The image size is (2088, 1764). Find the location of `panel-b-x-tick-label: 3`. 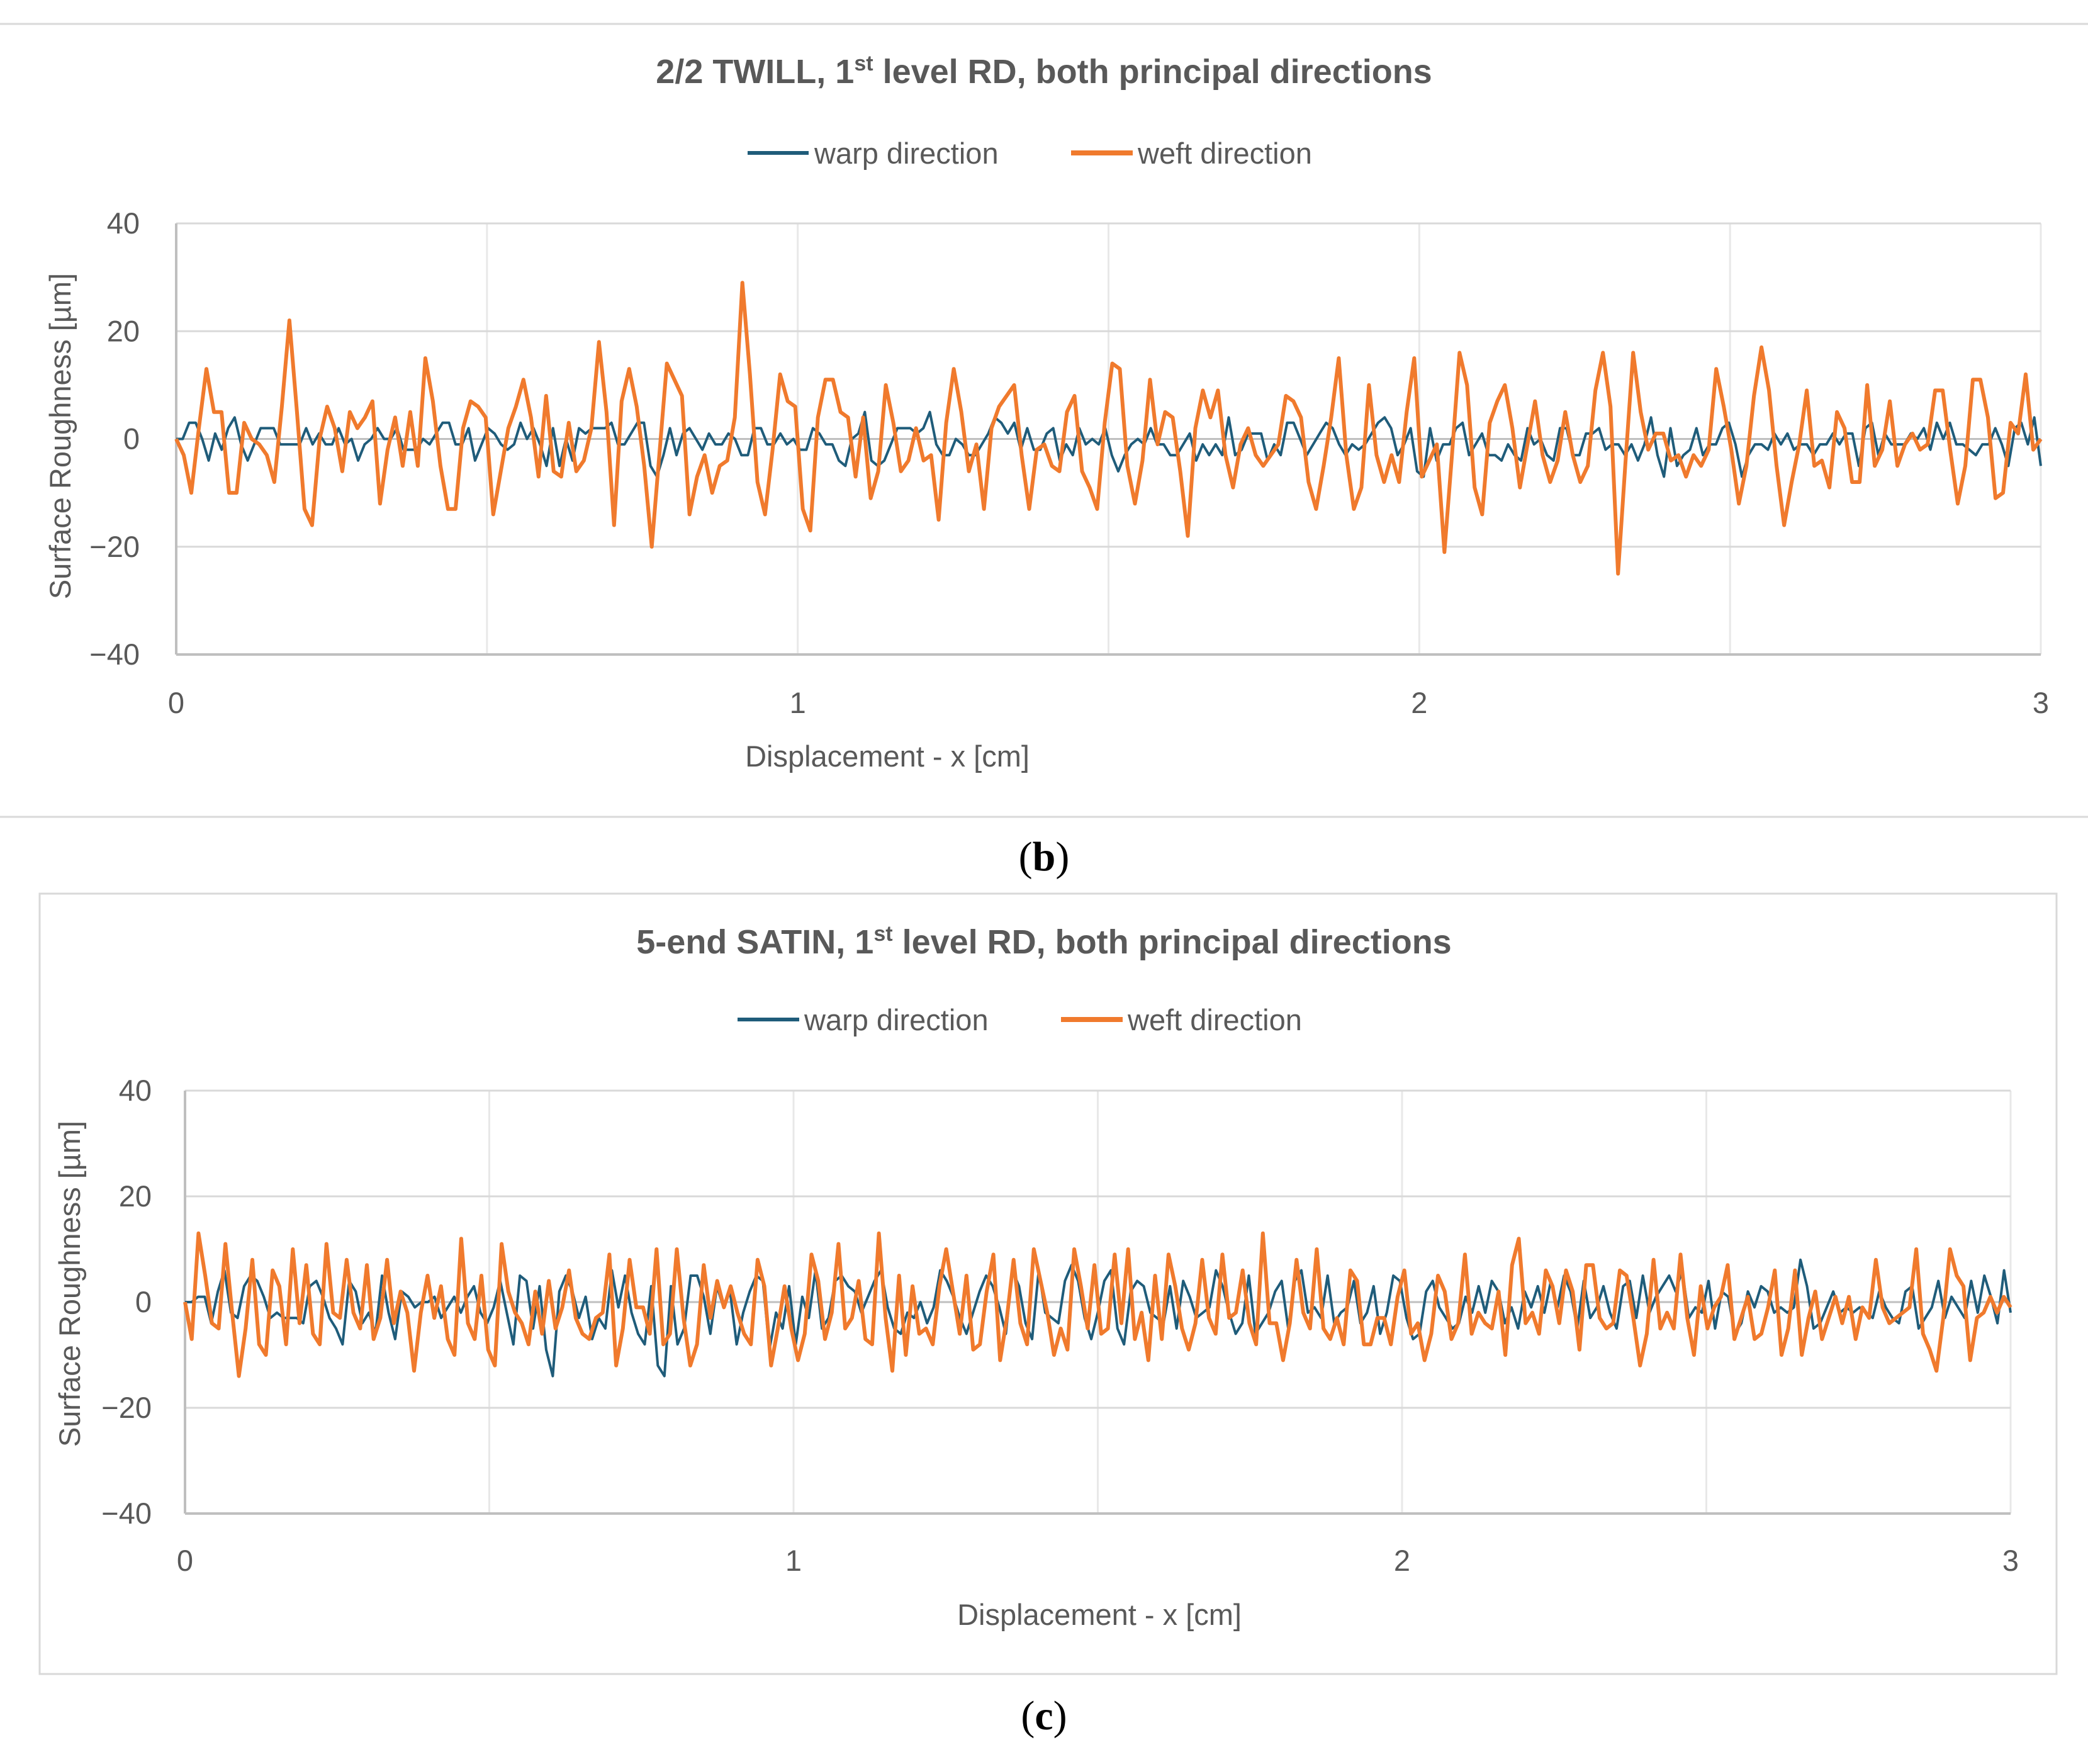

panel-b-x-tick-label: 3 is located at coordinates (2041, 702).